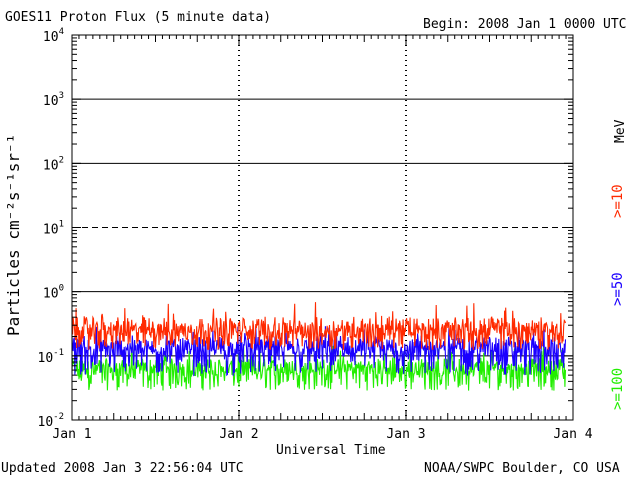 Image resolution: width=640 pixels, height=480 pixels. What do you see at coordinates (53, 164) in the screenshot?
I see `y-tick-label: 10²` at bounding box center [53, 164].